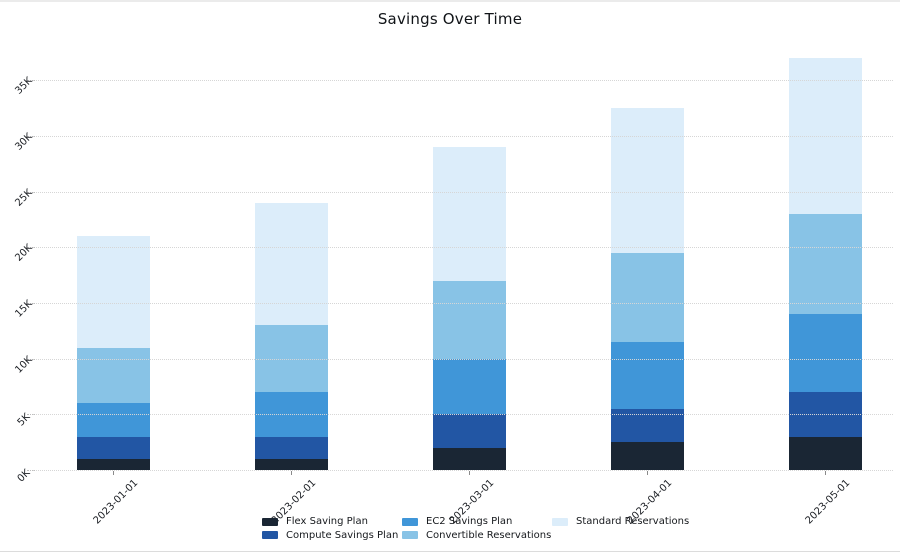 This screenshot has height=552, width=900. I want to click on legend-column: Standard Reservations, so click(632, 522).